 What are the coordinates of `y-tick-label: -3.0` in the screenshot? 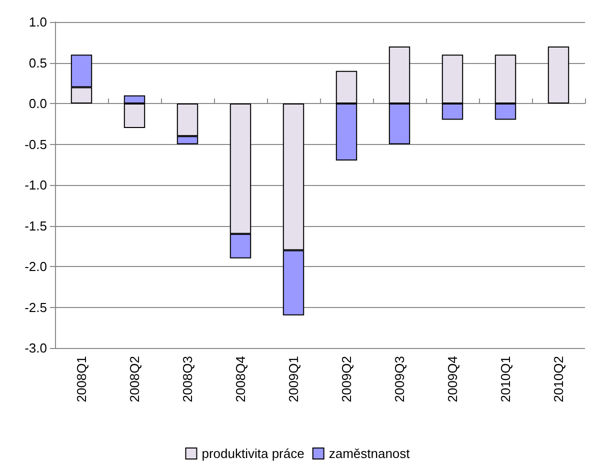 It's located at (35, 348).